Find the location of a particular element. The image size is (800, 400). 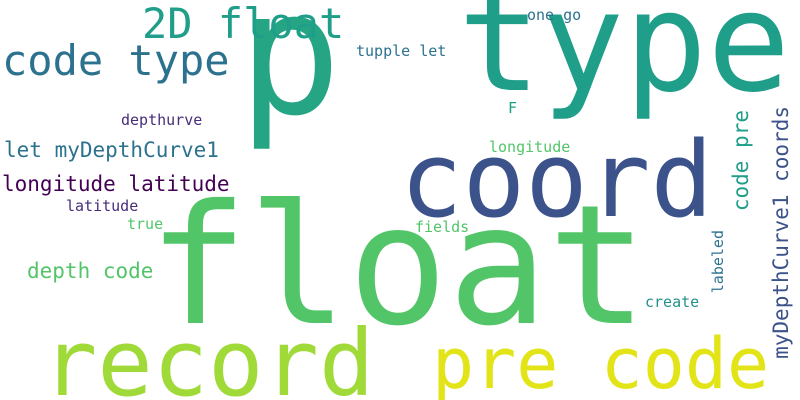

word-code-pre: code pre is located at coordinates (741, 161).